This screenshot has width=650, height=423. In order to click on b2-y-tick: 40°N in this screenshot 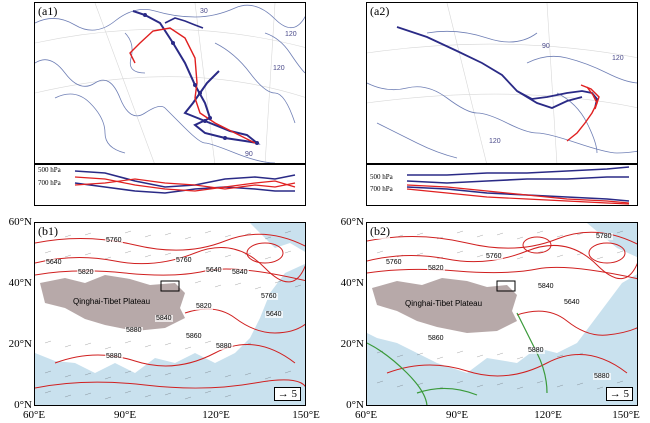, I will do `click(352, 283)`.